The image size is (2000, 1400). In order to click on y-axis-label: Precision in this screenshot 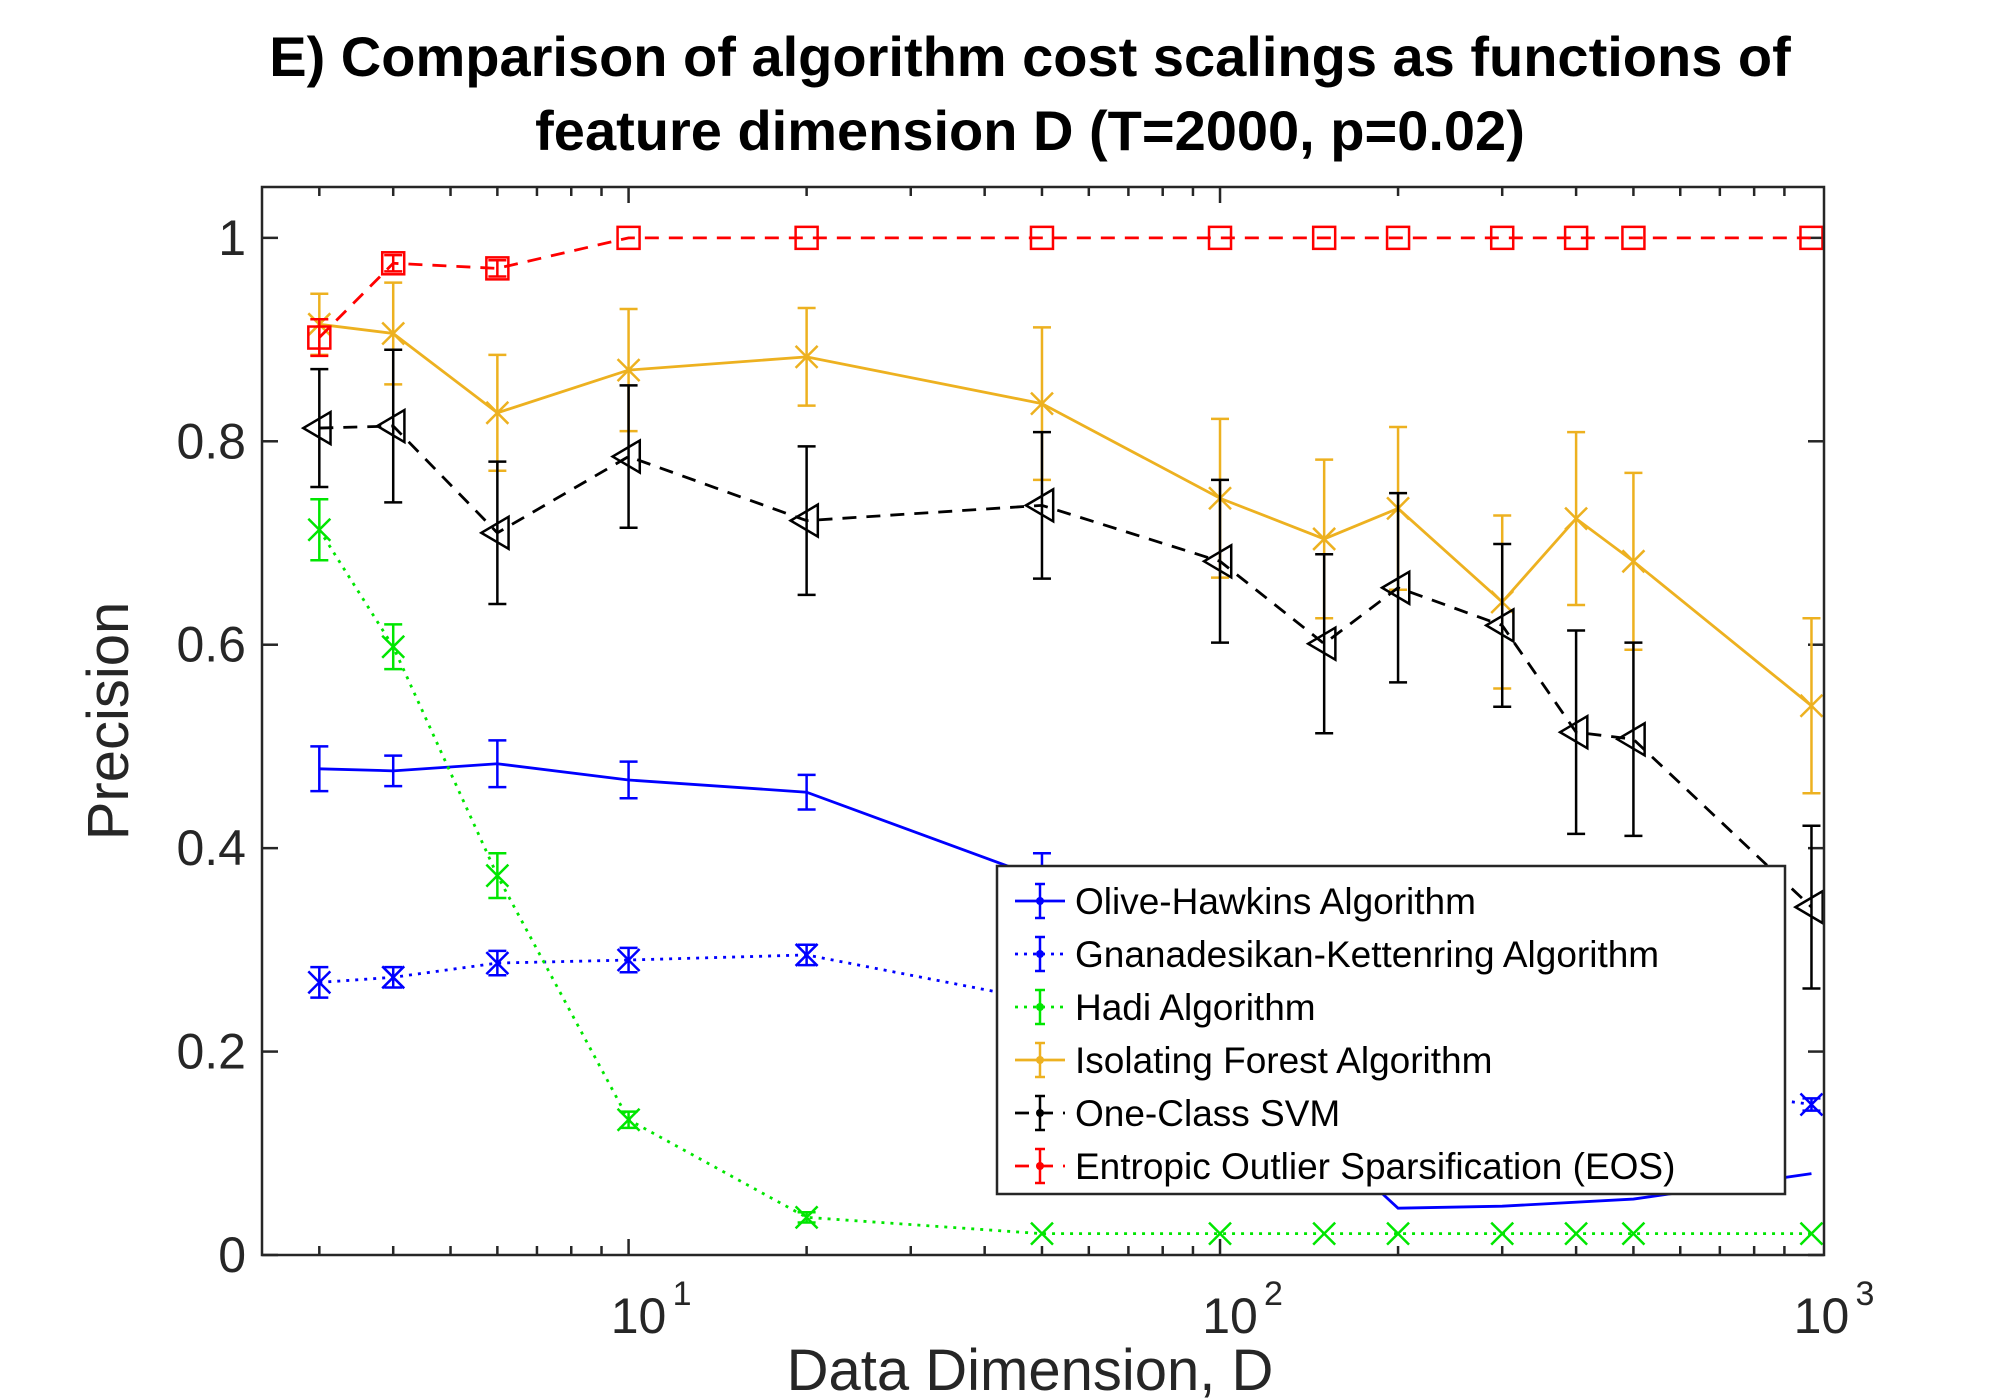, I will do `click(108, 721)`.